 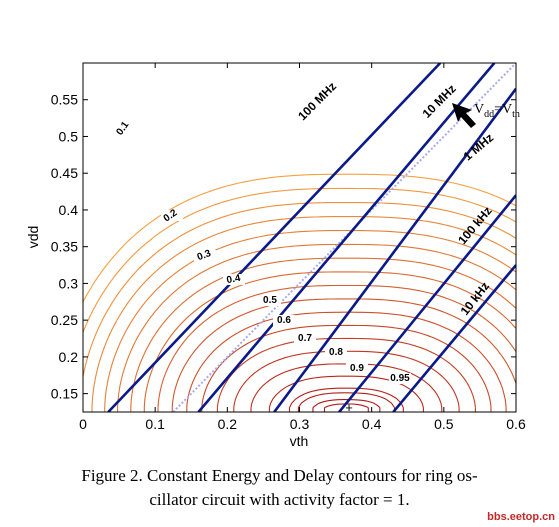 I want to click on energy-contour-label: 0.5, so click(x=270, y=300).